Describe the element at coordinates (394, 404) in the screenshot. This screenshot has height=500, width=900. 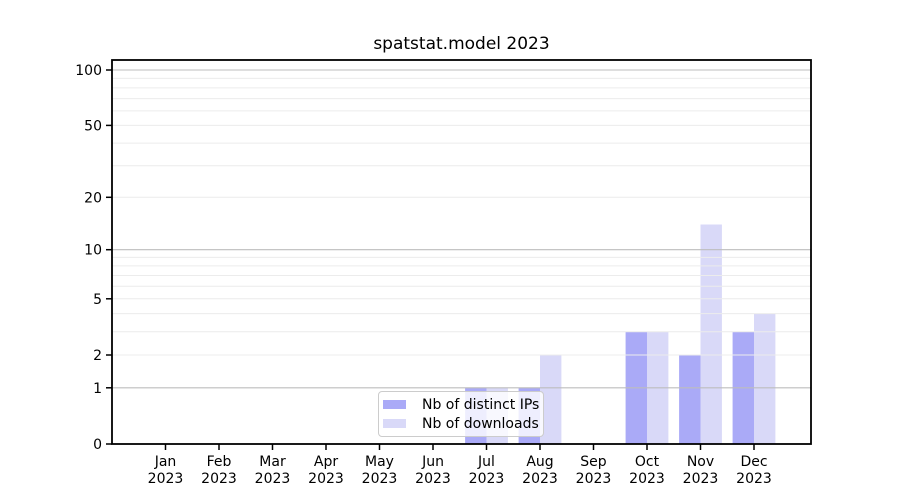
I see `legend-swatch-distinct-ips` at that location.